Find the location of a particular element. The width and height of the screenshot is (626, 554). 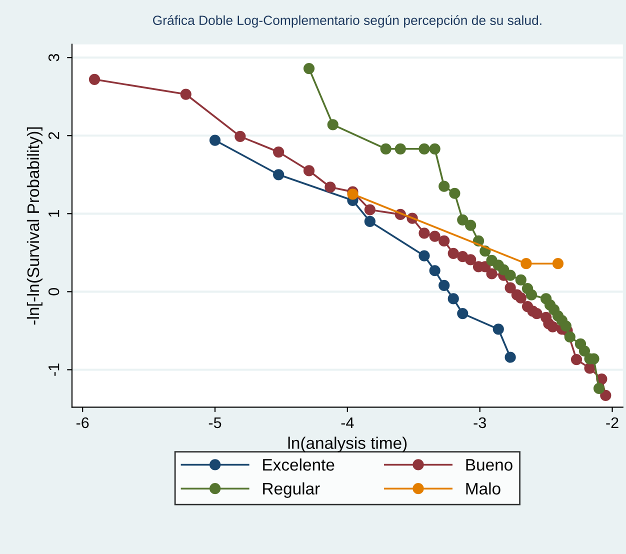

x-tick-label: -3 is located at coordinates (480, 422).